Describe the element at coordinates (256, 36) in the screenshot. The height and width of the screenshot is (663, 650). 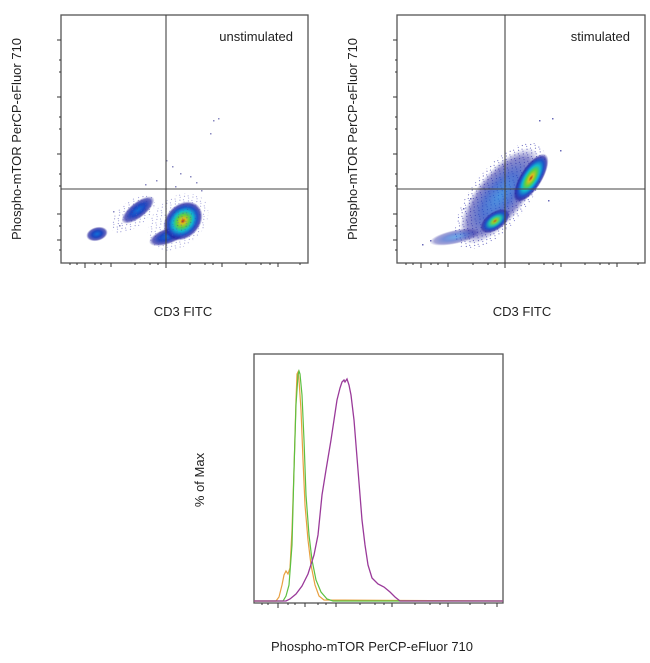
I see `panel-annotation: unstimulated` at that location.